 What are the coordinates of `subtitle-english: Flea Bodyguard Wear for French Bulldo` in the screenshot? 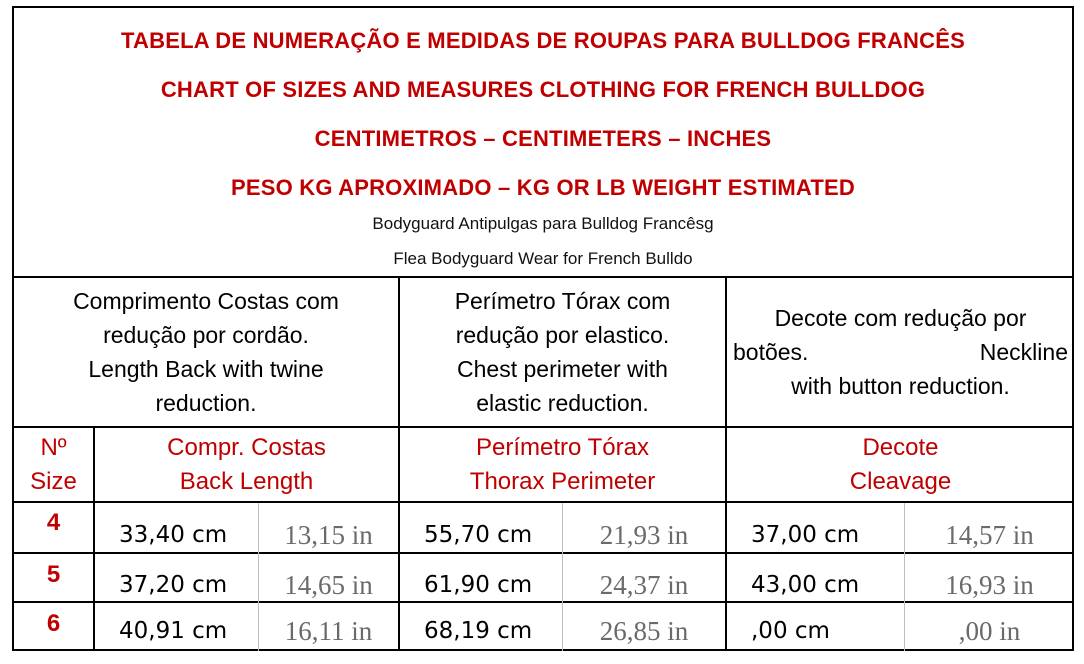 It's located at (543, 258).